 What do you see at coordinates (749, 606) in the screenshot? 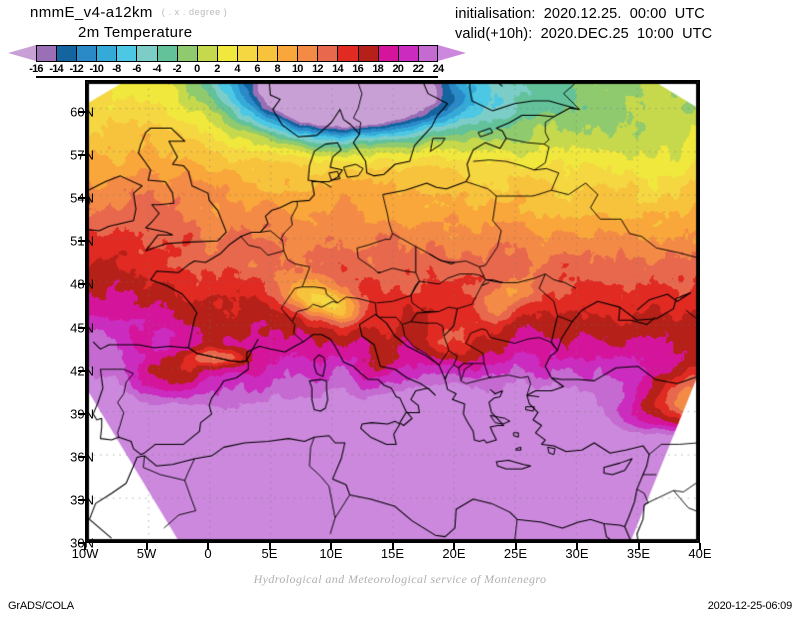
I see `generation-timestamp: 2020-12-25-06:09` at bounding box center [749, 606].